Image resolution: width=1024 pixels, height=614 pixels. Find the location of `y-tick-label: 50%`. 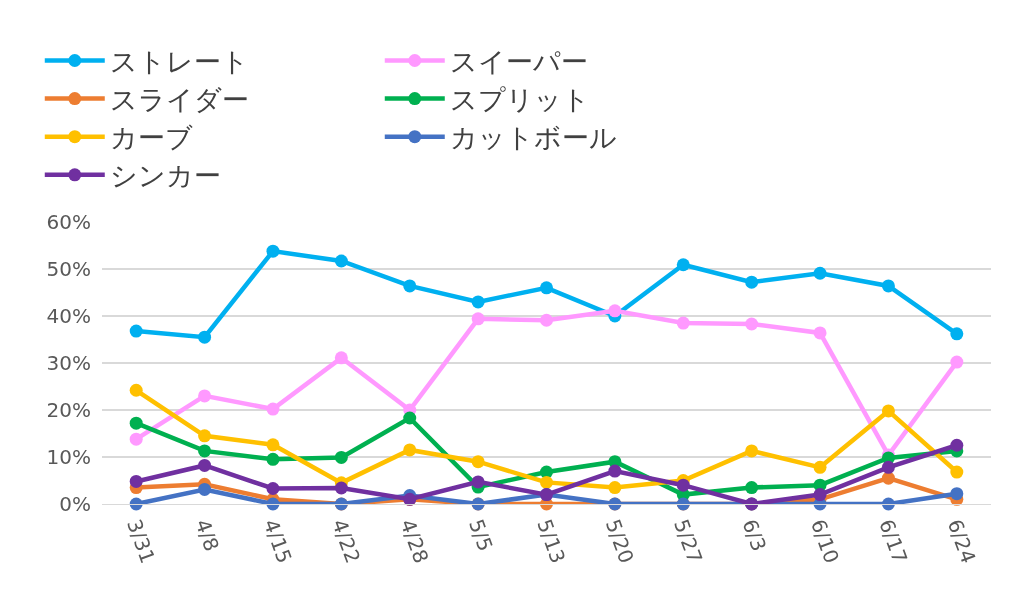

y-tick-label: 50% is located at coordinates (68, 269).